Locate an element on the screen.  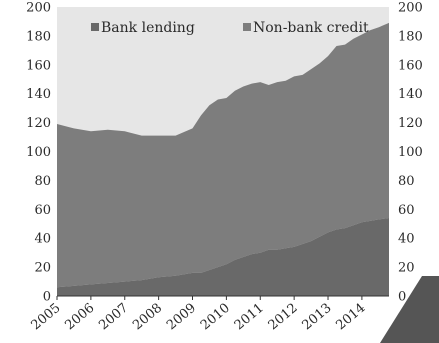
y-tick-label-right: 60 is located at coordinates (406, 210).